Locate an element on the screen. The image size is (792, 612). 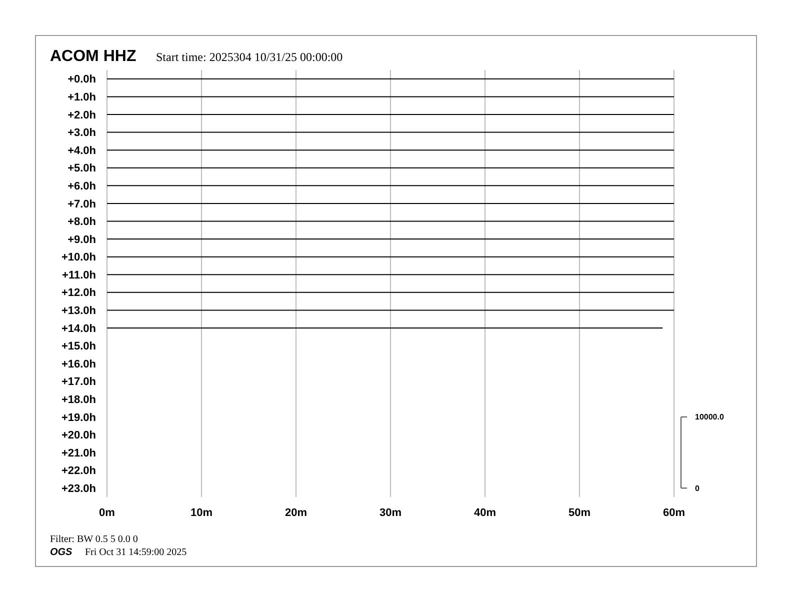
y-tick-label: +20.0h is located at coordinates (78, 436).